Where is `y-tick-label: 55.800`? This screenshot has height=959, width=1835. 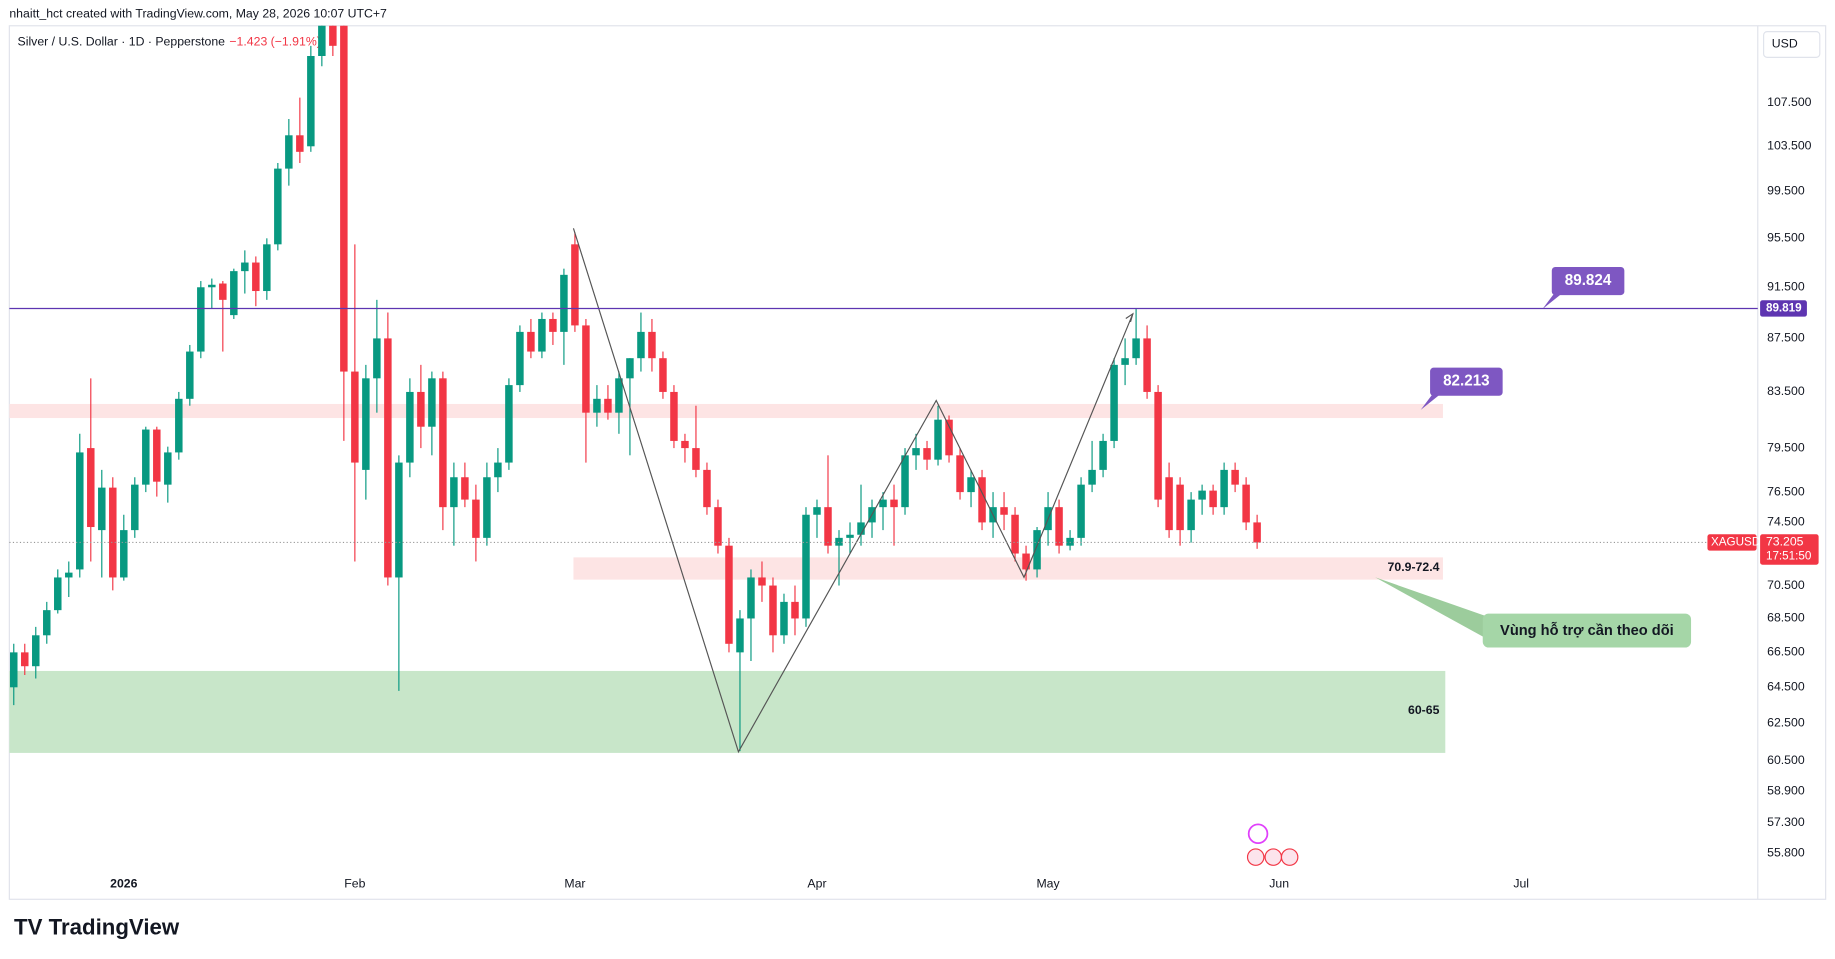 y-tick-label: 55.800 is located at coordinates (1786, 852).